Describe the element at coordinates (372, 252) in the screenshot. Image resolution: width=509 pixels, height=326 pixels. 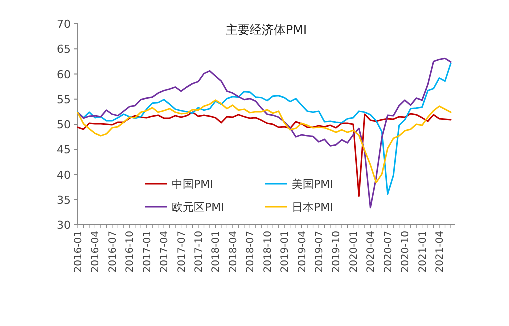
I see `x-tick-label: 2020-04` at that location.